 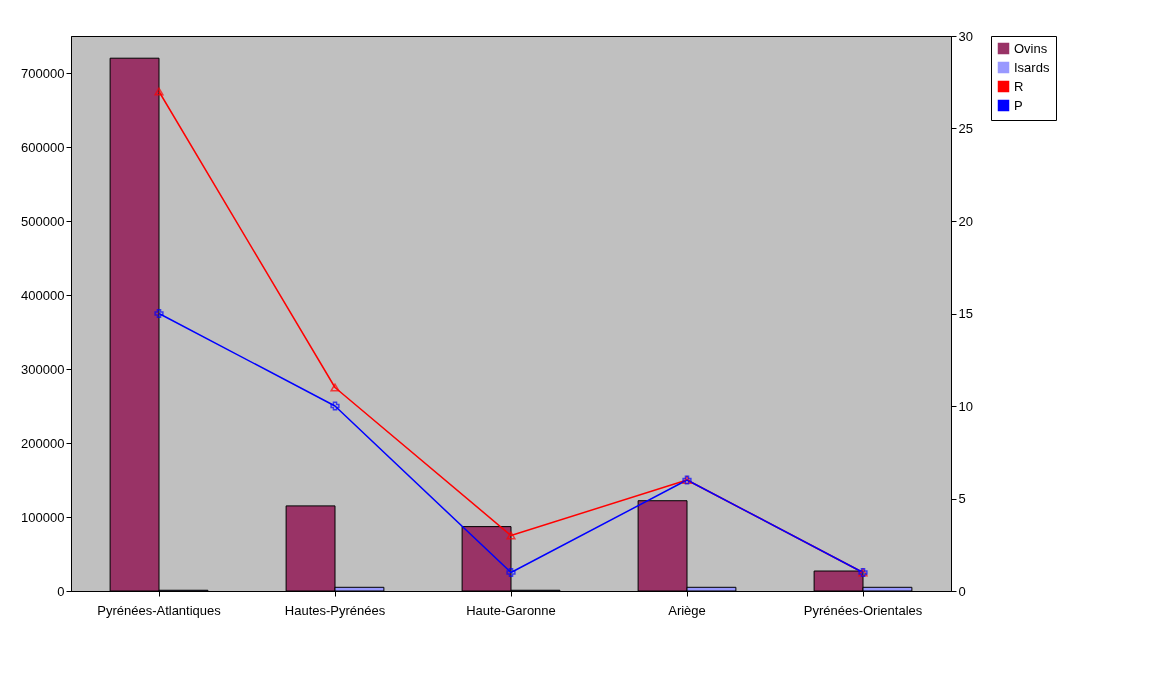 I want to click on y-tick-label: 100000, so click(x=43, y=517).